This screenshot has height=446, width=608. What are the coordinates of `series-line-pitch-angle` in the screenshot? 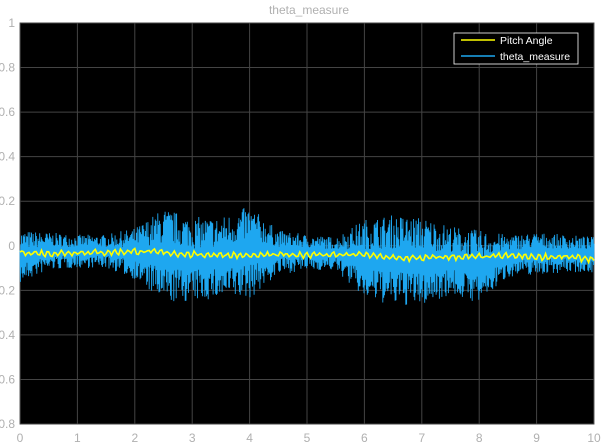 It's located at (307, 256).